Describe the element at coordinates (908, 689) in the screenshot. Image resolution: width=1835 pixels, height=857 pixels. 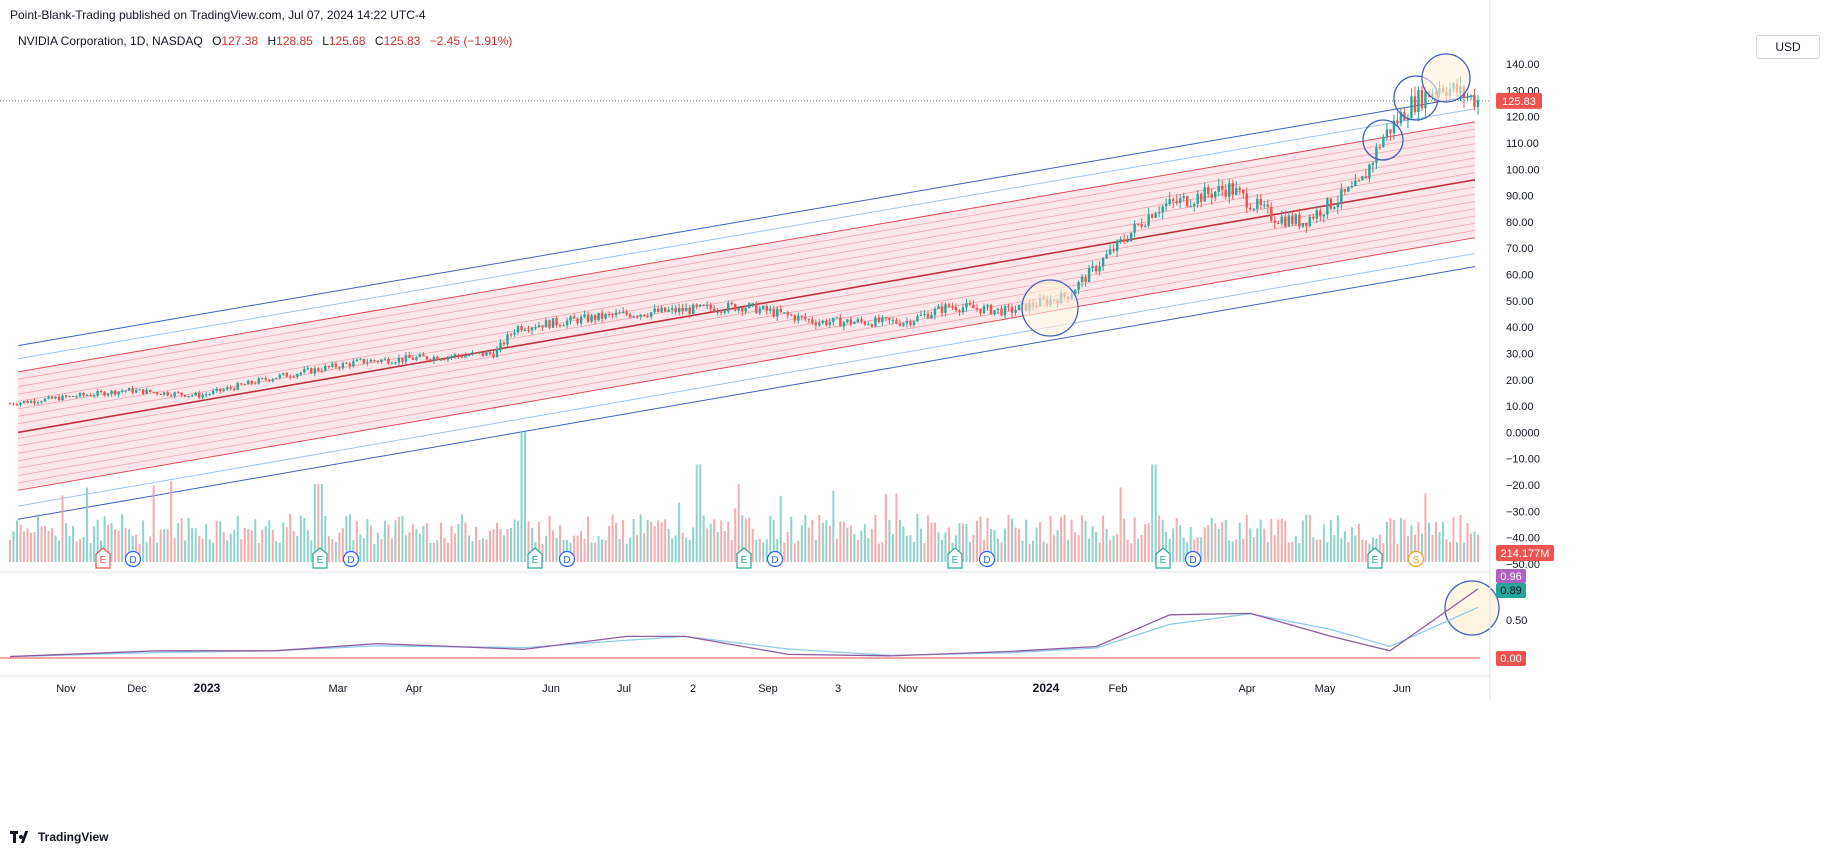
I see `time-tick-label: Nov` at that location.